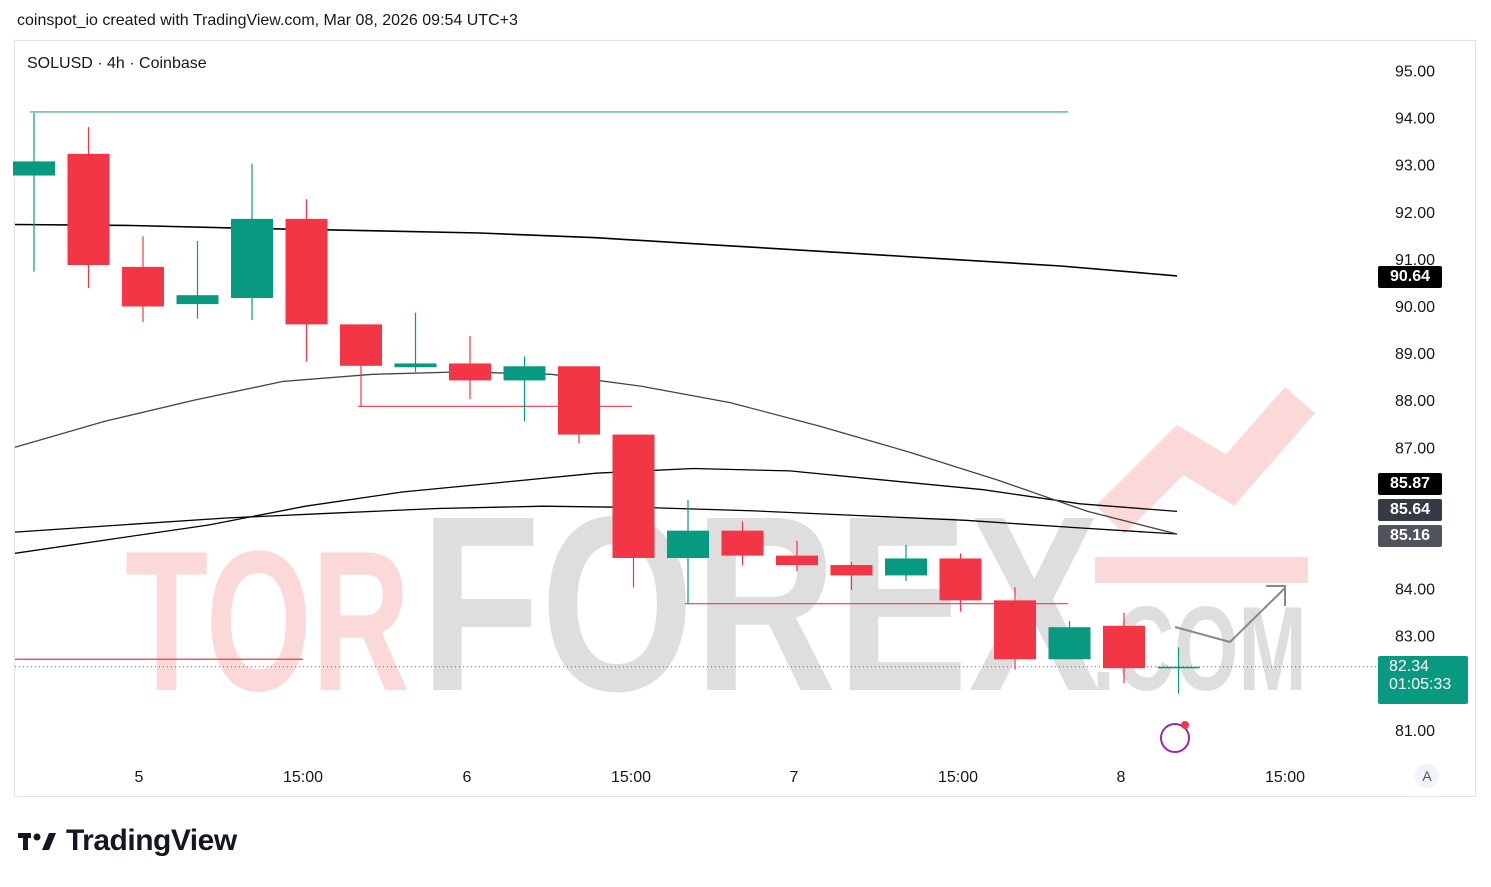 The image size is (1491, 887). What do you see at coordinates (1276, 595) in the screenshot?
I see `projection-arrowhead` at bounding box center [1276, 595].